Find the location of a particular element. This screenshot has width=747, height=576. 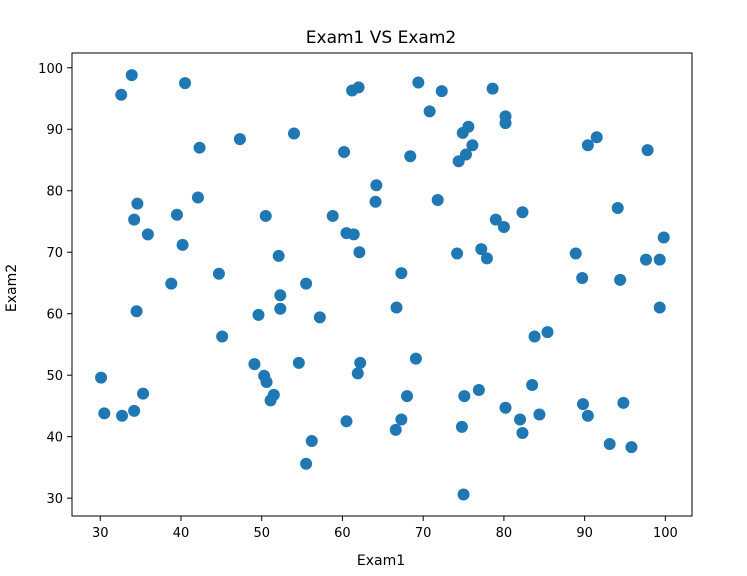

x-tick-label: 90 is located at coordinates (584, 533).